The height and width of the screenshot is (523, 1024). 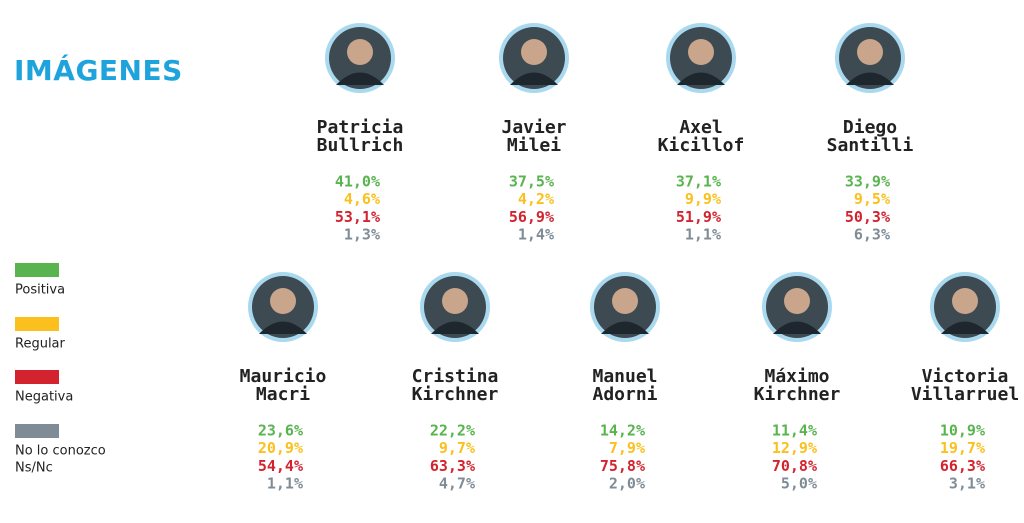 What do you see at coordinates (627, 448) in the screenshot?
I see `person-value: 7,9%` at bounding box center [627, 448].